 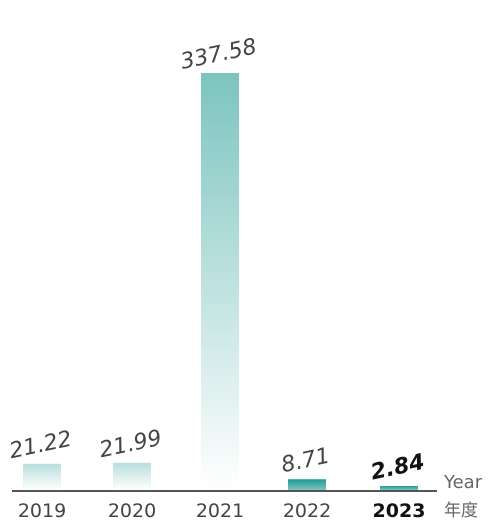 I want to click on bar-2023, so click(x=399, y=488).